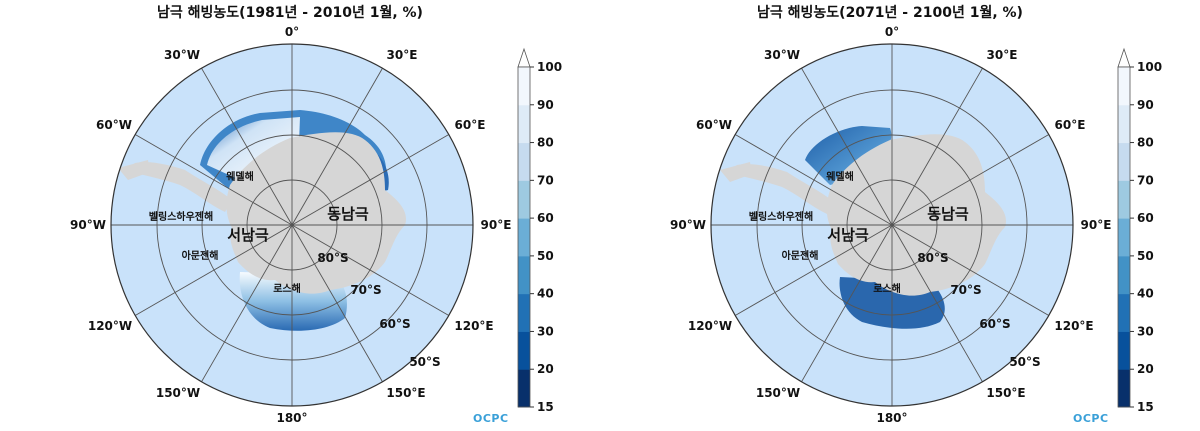 The image size is (1200, 431). I want to click on colorbar-extend-arrow, so click(524, 57).